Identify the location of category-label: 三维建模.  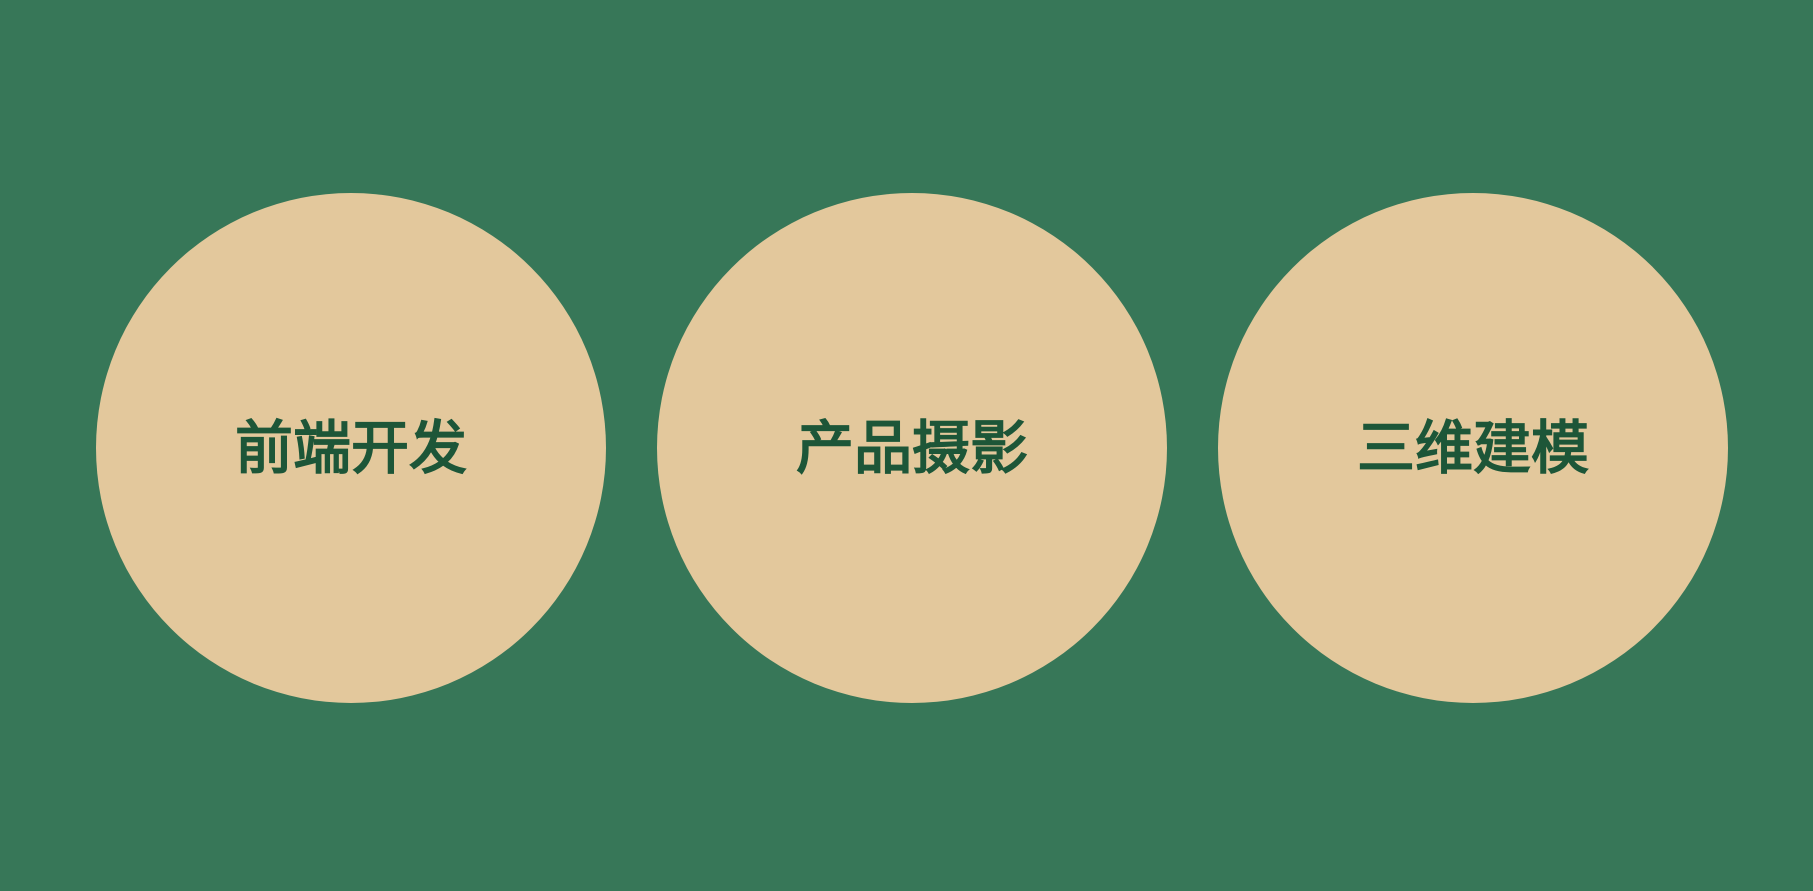
(1472, 448).